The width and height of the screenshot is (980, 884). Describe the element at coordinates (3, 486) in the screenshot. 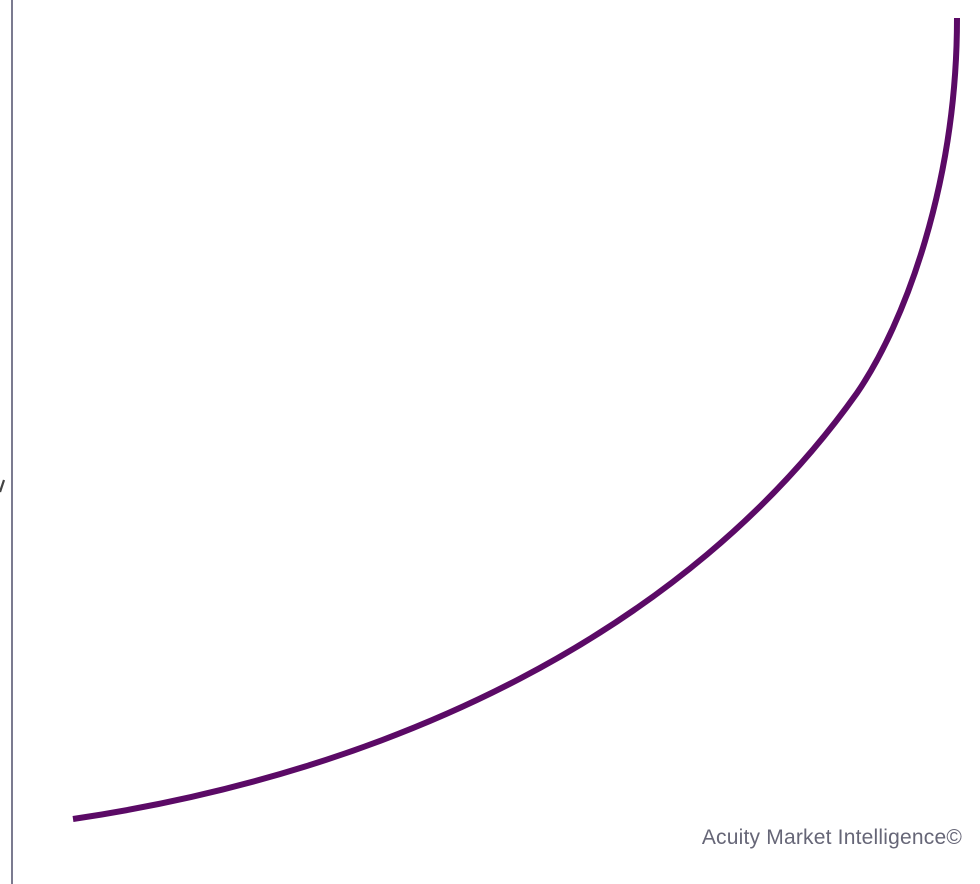

I see `left-edge-tick-mark` at that location.